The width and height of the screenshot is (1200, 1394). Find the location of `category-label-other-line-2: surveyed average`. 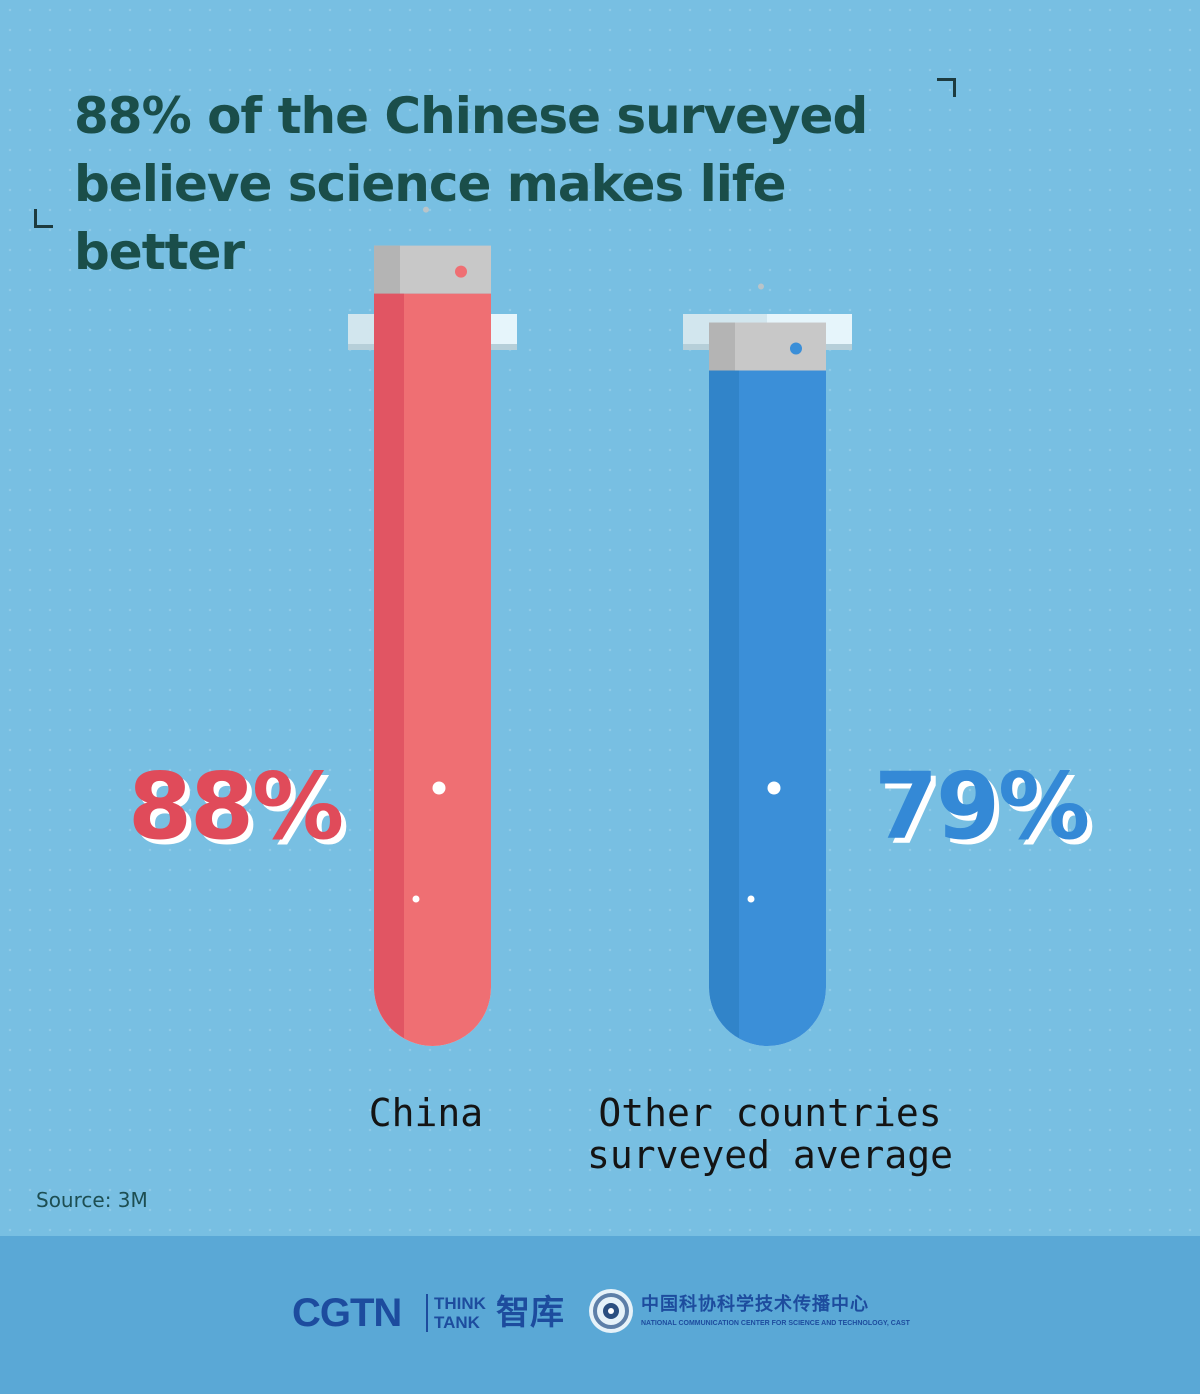

category-label-other-line-2: surveyed average is located at coordinates (770, 1155).